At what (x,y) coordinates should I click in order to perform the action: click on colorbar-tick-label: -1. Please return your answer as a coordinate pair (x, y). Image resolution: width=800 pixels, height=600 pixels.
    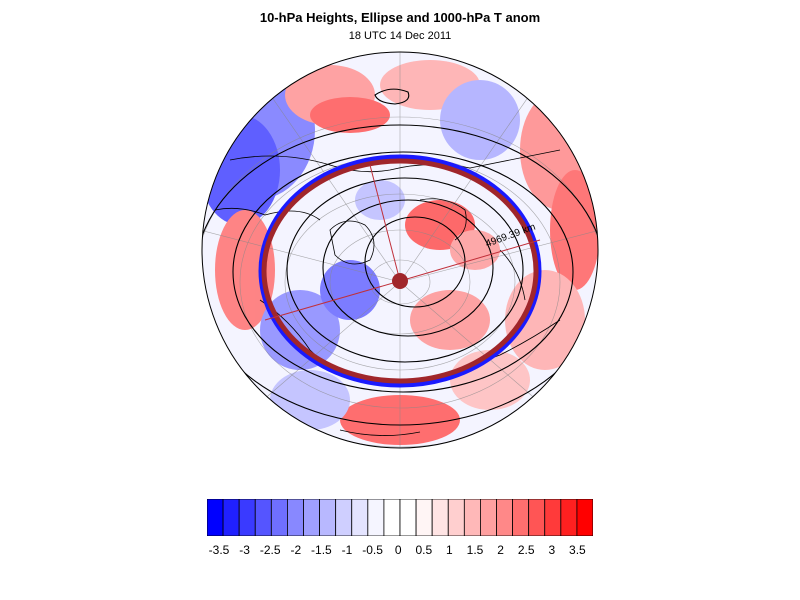
    Looking at the image, I should click on (347, 550).